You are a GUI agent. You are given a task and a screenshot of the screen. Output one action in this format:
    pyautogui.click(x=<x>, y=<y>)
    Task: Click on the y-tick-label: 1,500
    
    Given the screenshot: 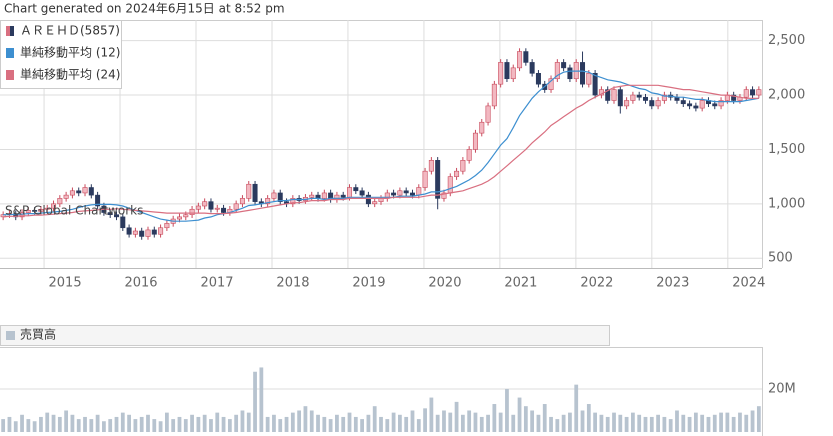 What is the action you would take?
    pyautogui.click(x=786, y=149)
    